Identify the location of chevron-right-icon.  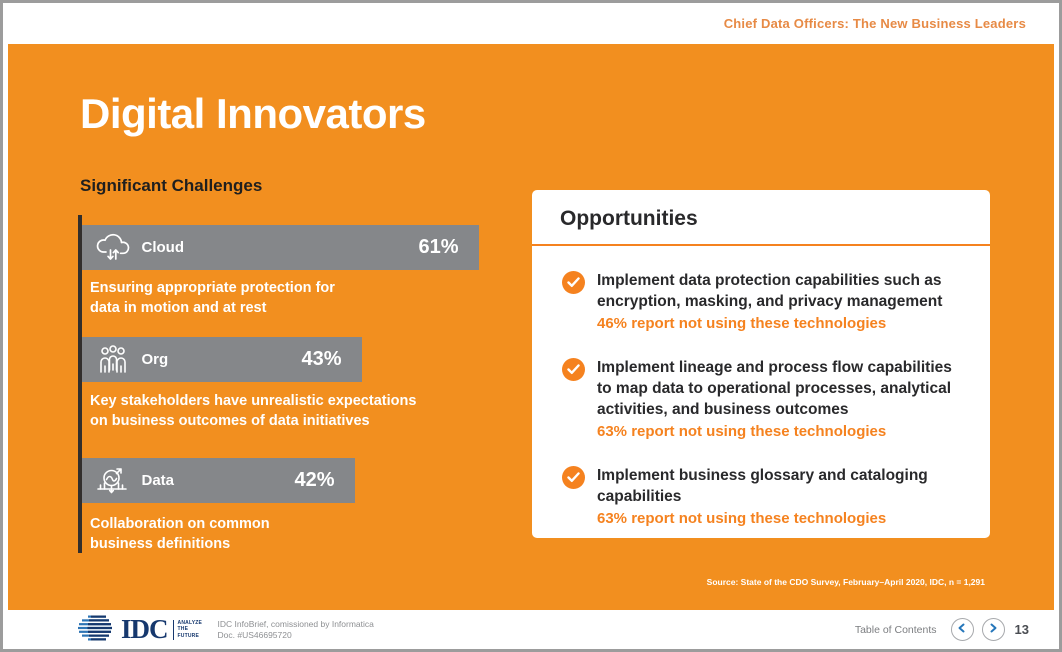
(993, 629).